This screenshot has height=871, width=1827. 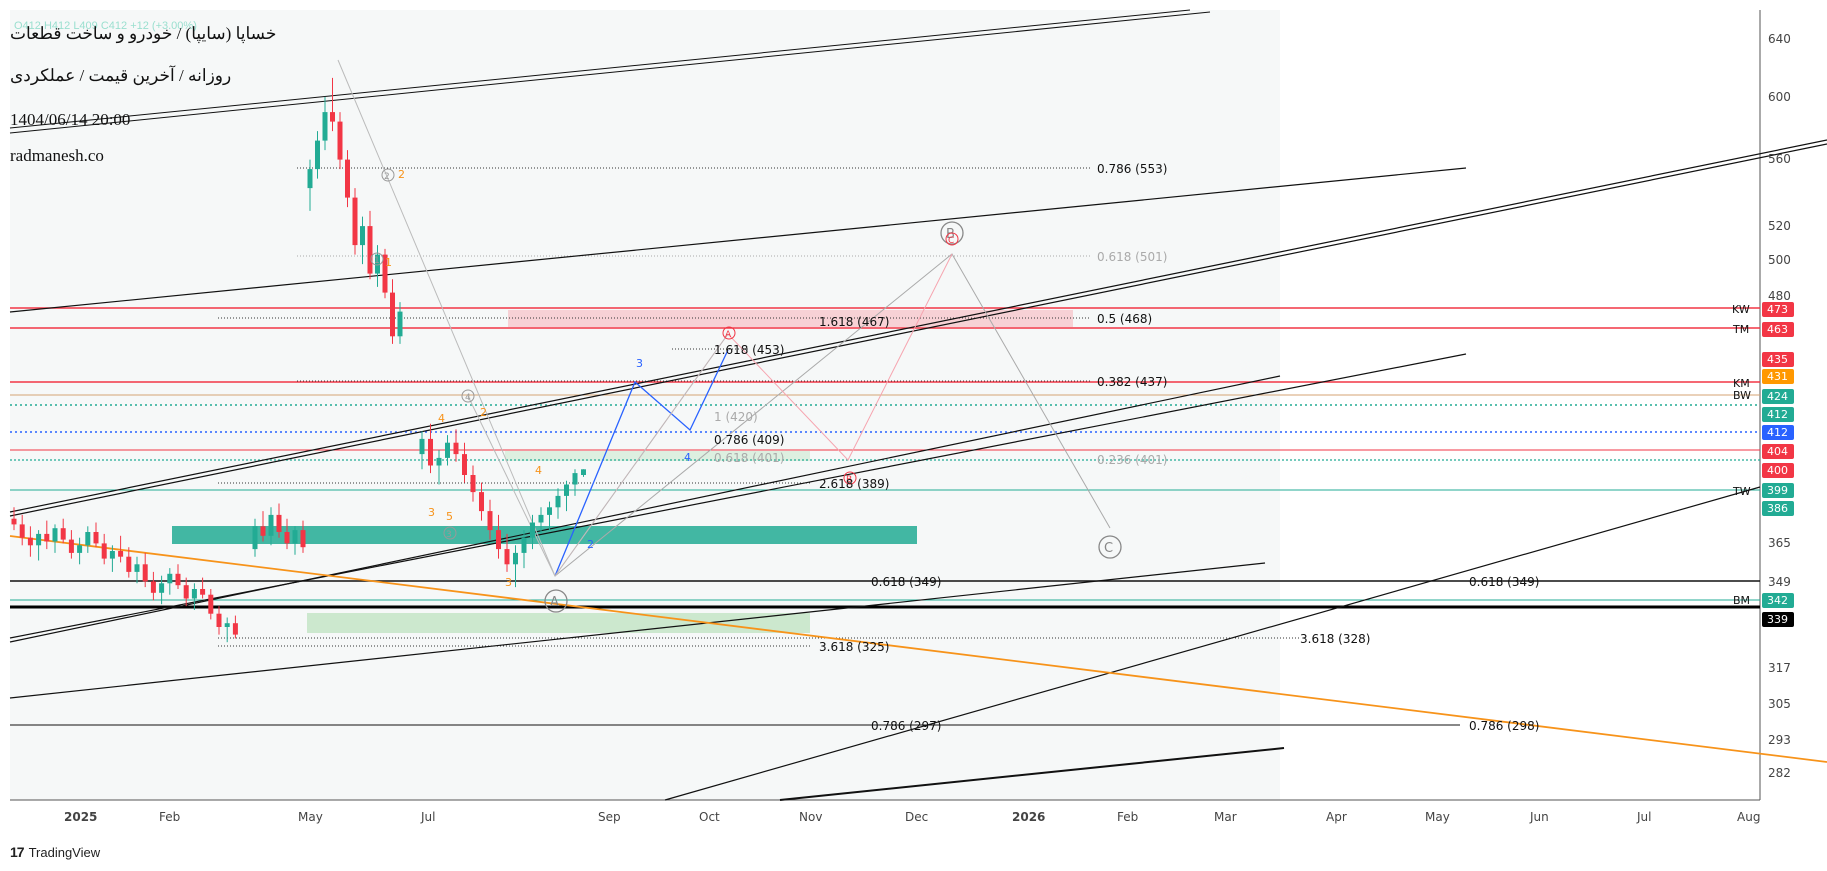 I want to click on price-tag-value: 342, so click(x=1777, y=600).